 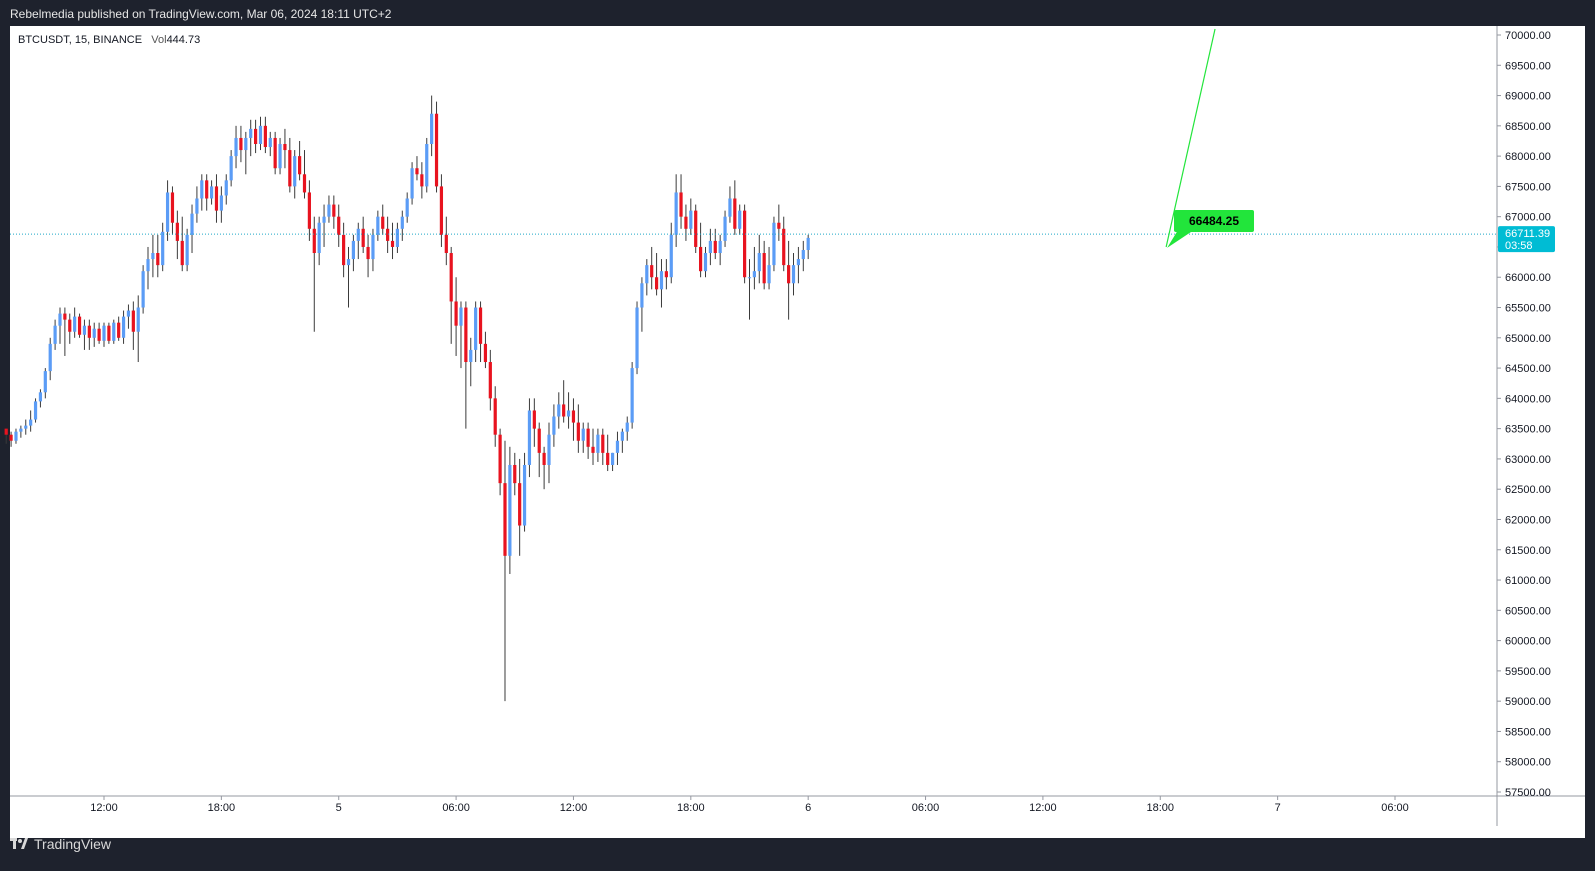 What do you see at coordinates (80, 40) in the screenshot?
I see `symbol-label: BTCUSDT, 15, BINANCE` at bounding box center [80, 40].